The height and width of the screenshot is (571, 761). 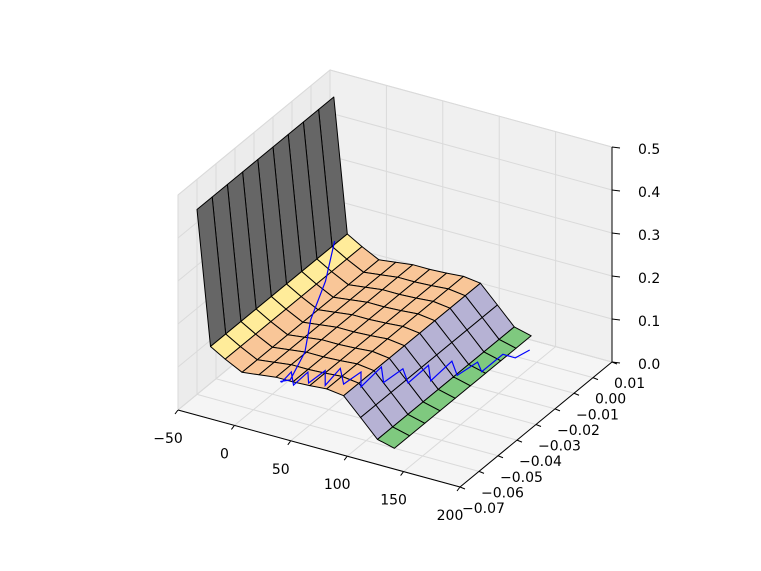 I want to click on y-tick-label: 0.00, so click(x=610, y=400).